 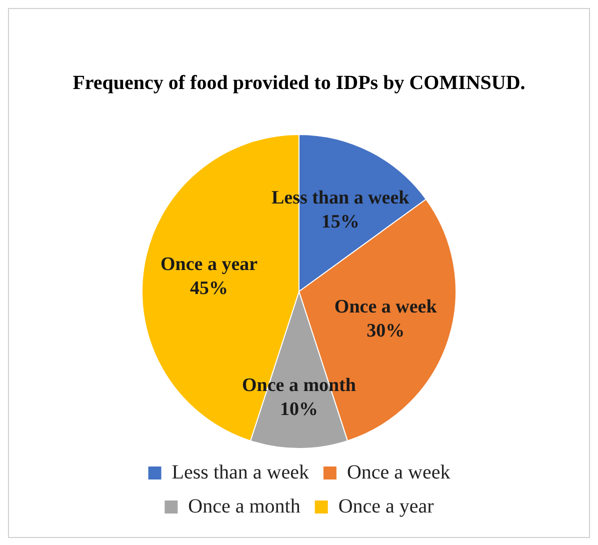 I want to click on data-label: 10%, so click(x=299, y=409).